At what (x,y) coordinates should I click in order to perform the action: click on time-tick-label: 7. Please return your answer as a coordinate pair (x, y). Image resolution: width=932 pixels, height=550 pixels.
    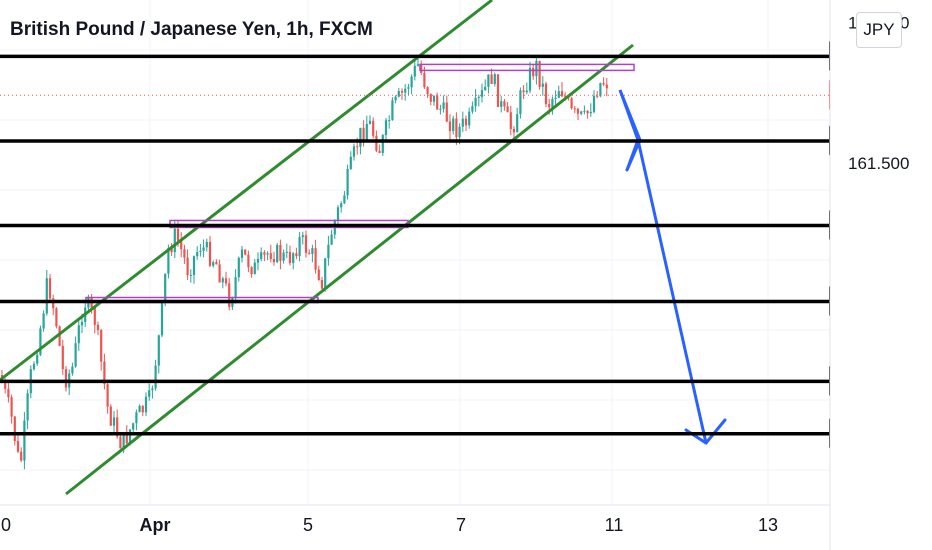
    Looking at the image, I should click on (461, 525).